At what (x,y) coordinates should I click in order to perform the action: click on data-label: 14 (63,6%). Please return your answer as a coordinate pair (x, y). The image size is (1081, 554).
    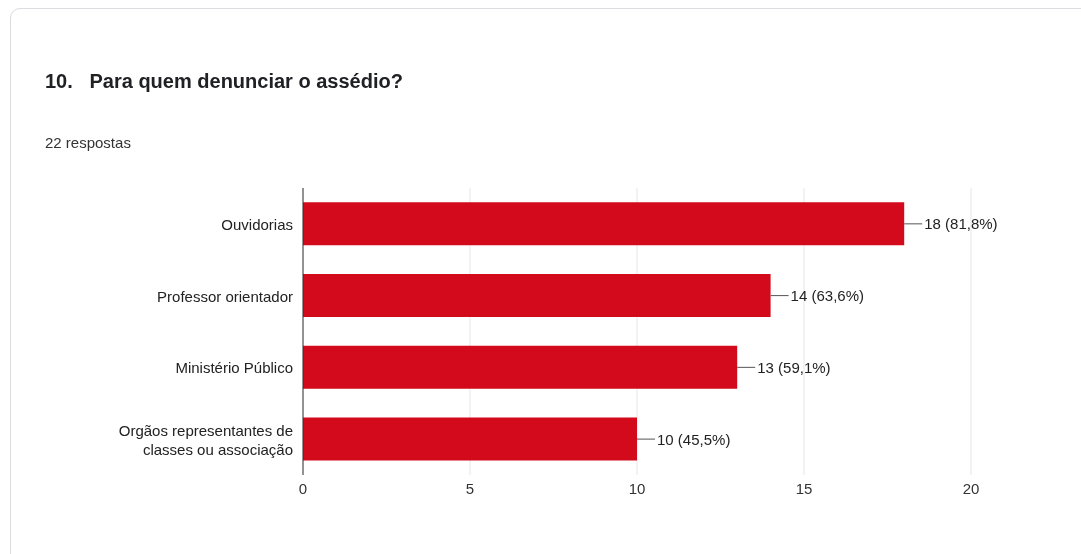
    Looking at the image, I should click on (827, 296).